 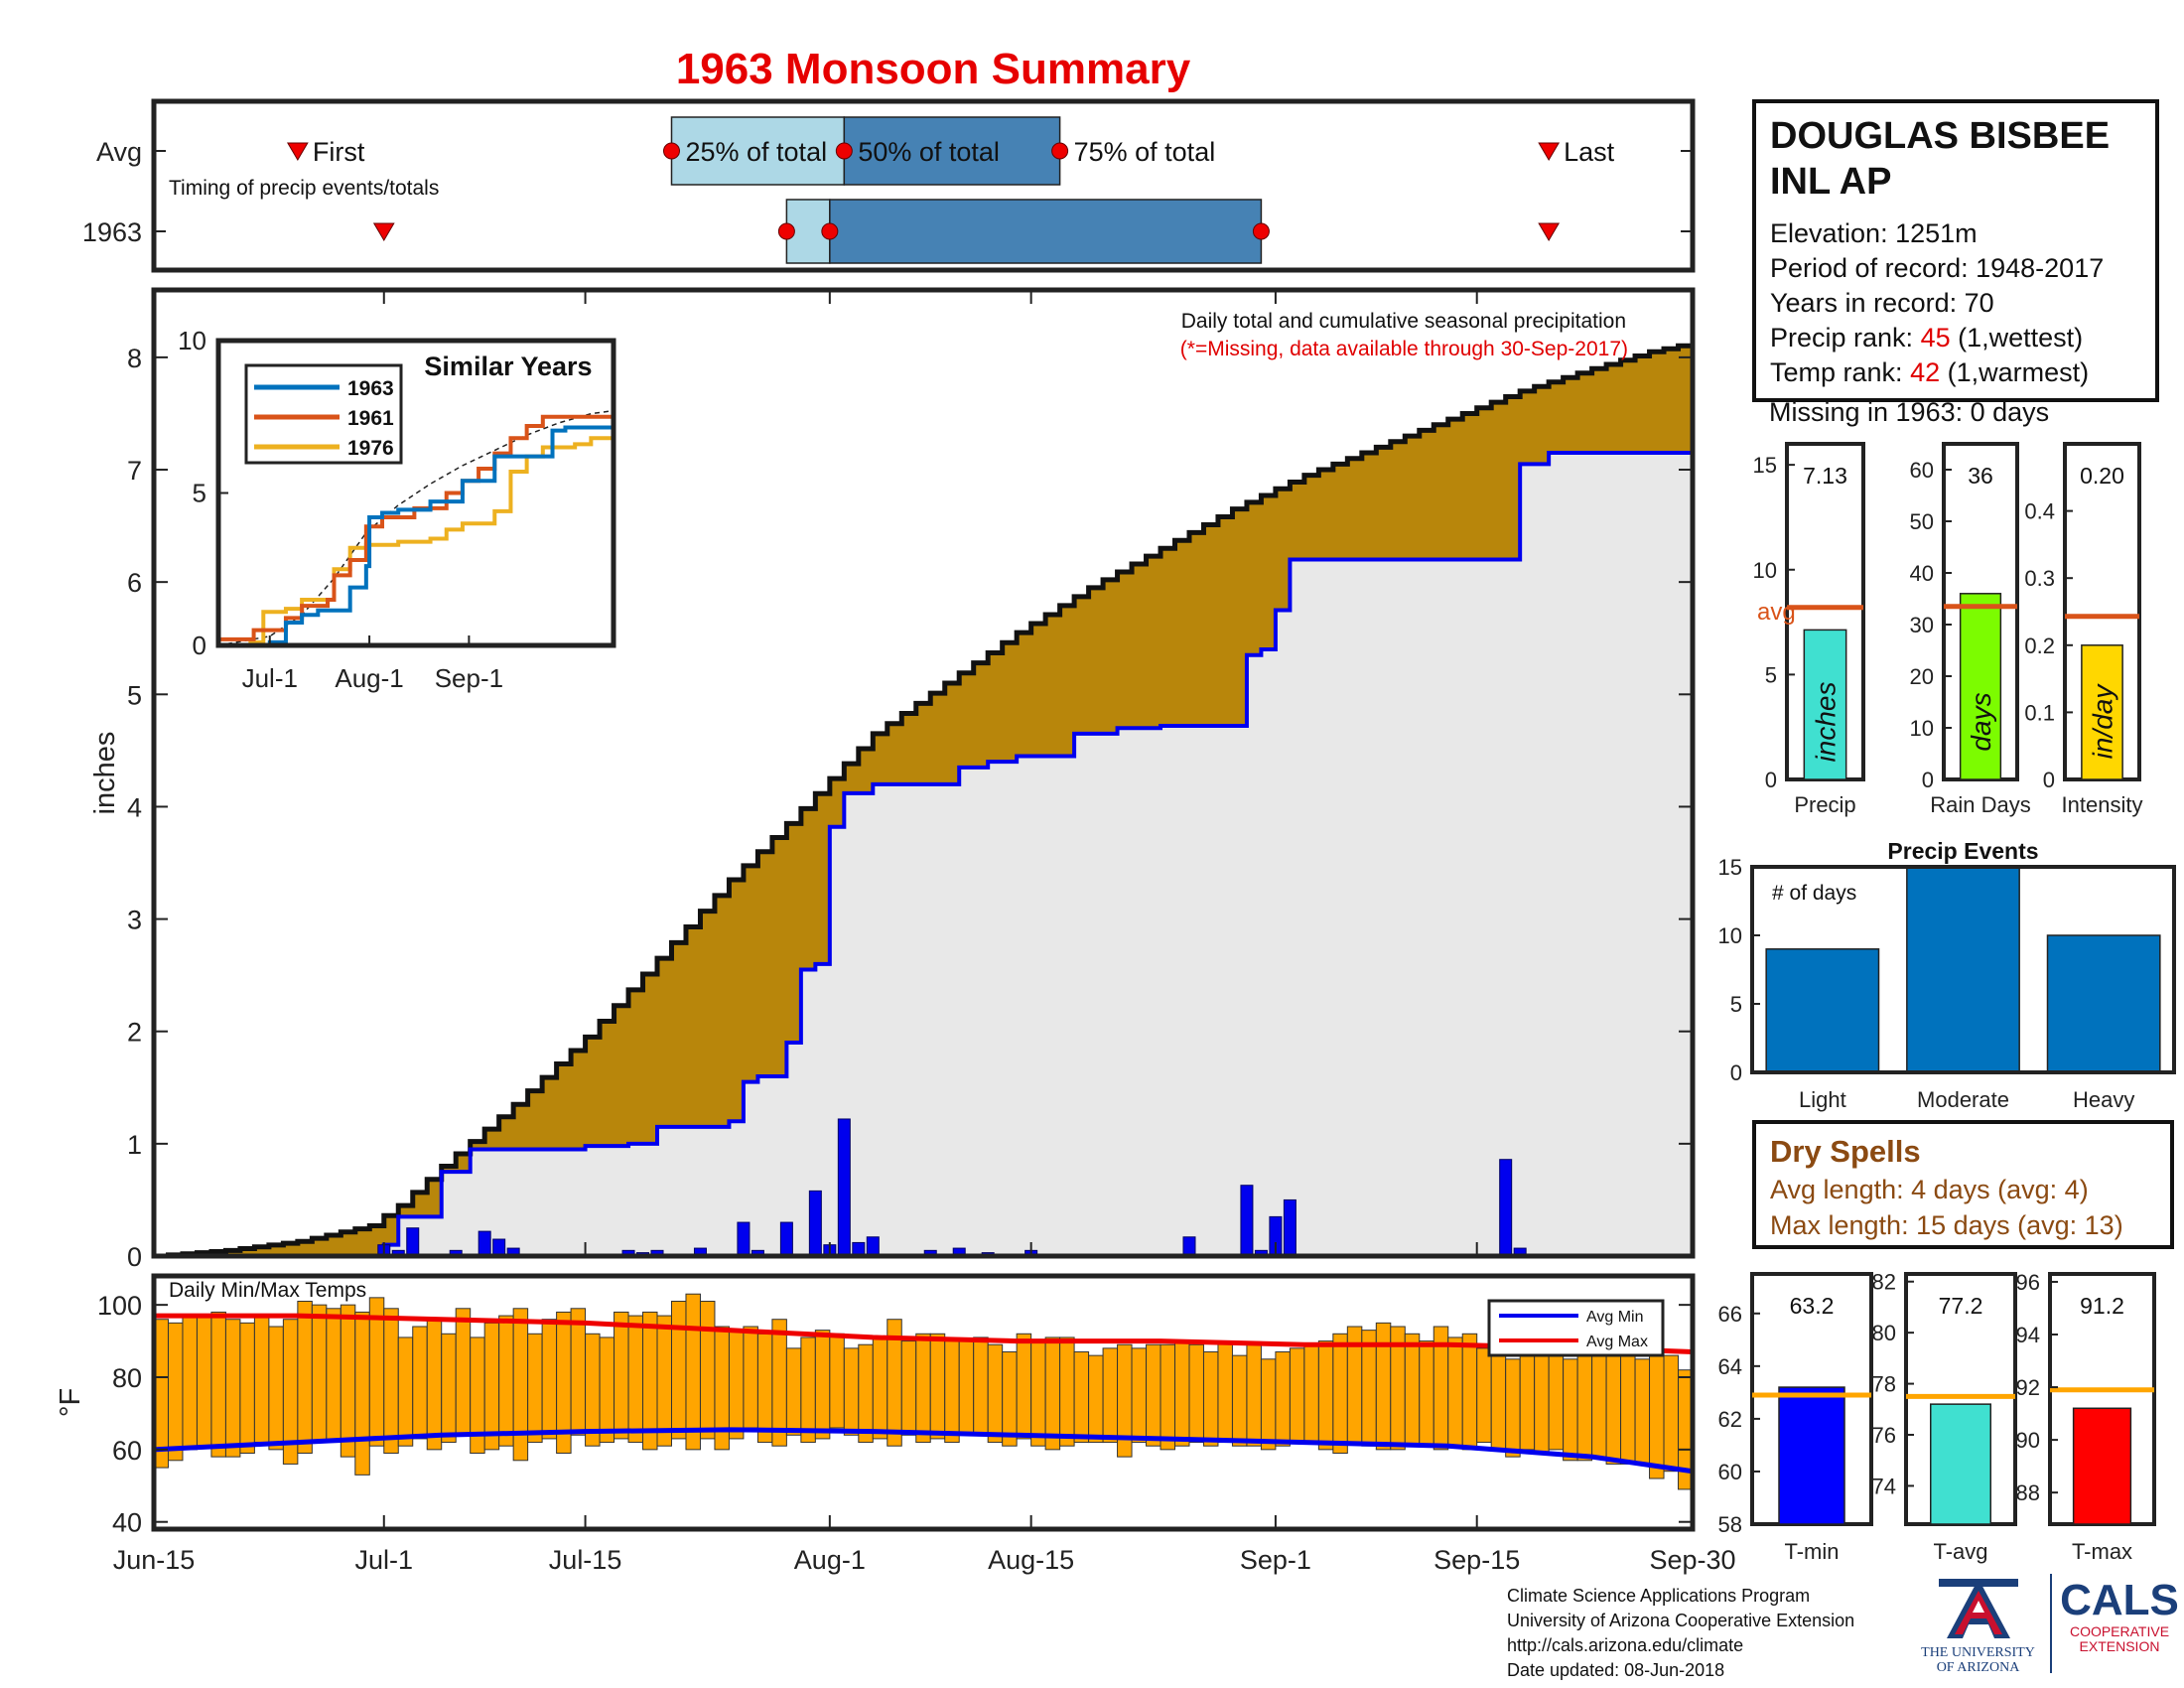 I want to click on precip-ytick-label: 10, so click(x=1765, y=570).